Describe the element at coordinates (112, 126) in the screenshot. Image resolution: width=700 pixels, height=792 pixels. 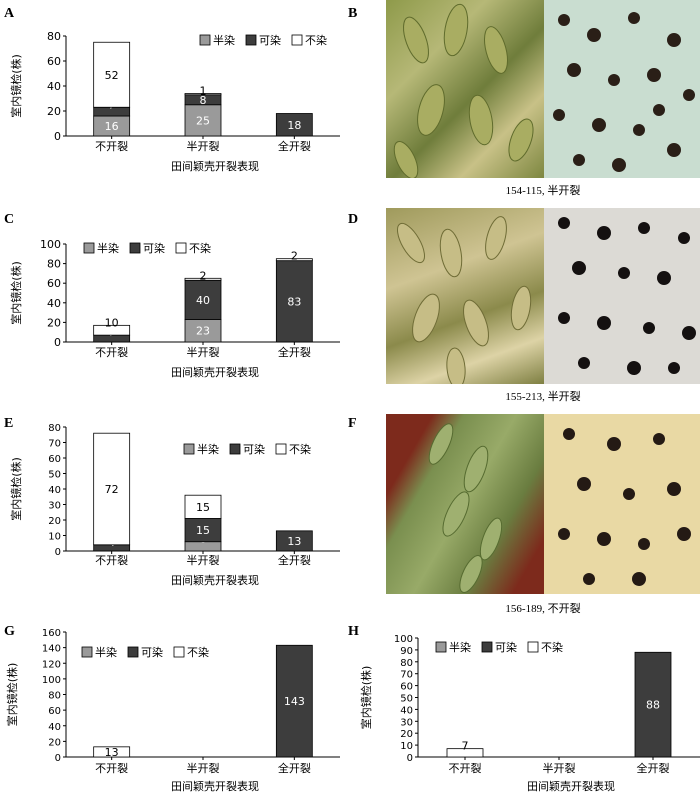
I see `data-label: 16` at that location.